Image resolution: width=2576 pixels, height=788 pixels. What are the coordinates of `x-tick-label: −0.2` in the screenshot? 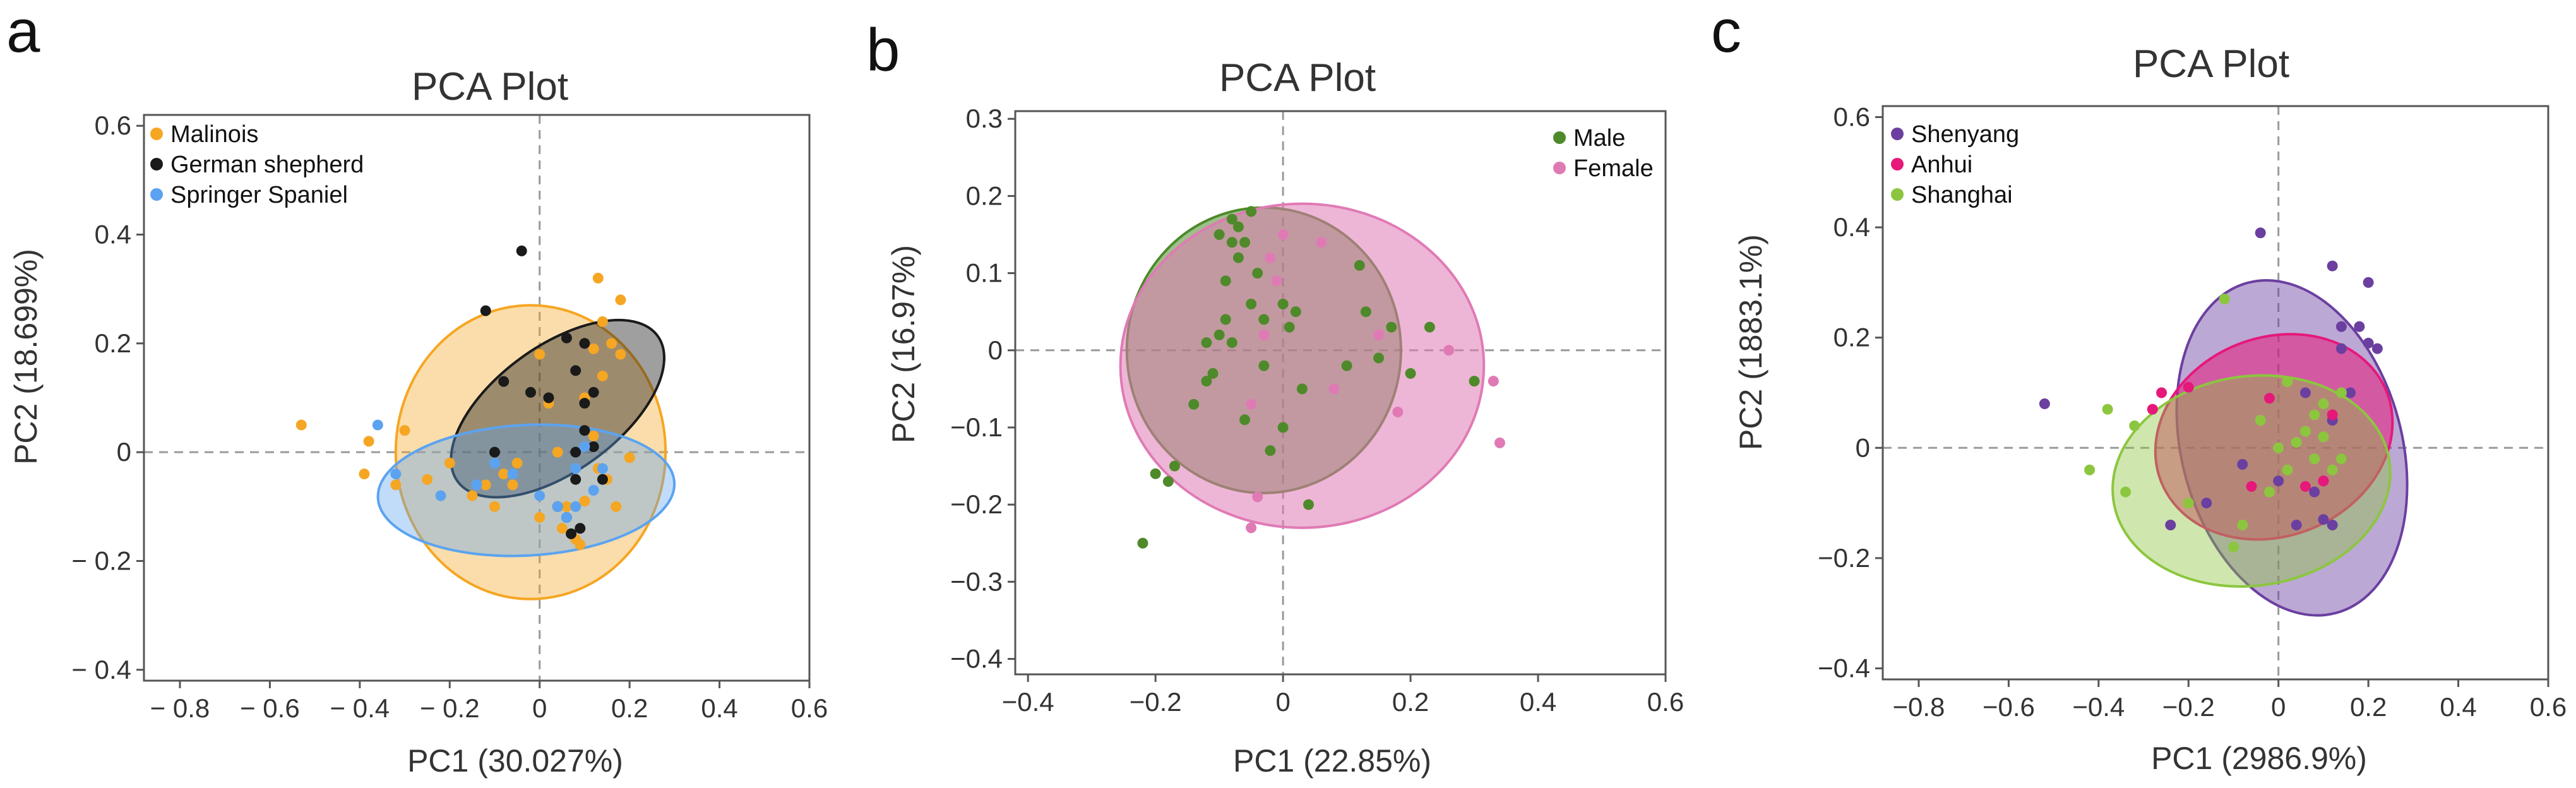 It's located at (1156, 702).